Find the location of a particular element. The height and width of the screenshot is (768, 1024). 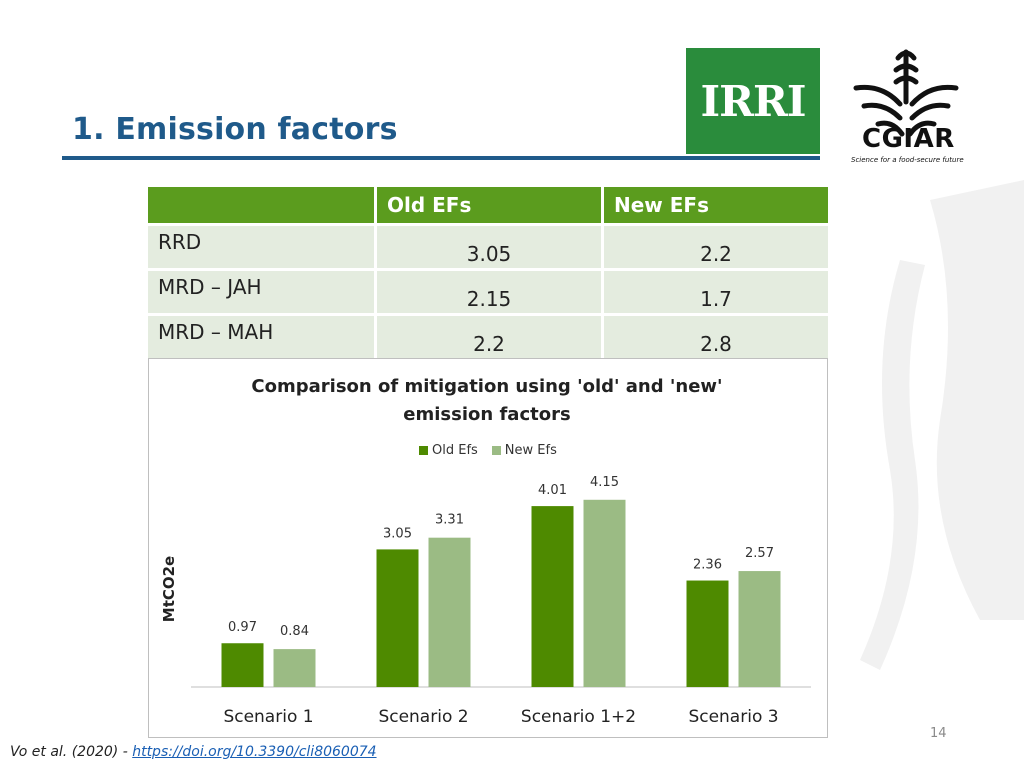

old-ef-value: 2.2 is located at coordinates (489, 337).